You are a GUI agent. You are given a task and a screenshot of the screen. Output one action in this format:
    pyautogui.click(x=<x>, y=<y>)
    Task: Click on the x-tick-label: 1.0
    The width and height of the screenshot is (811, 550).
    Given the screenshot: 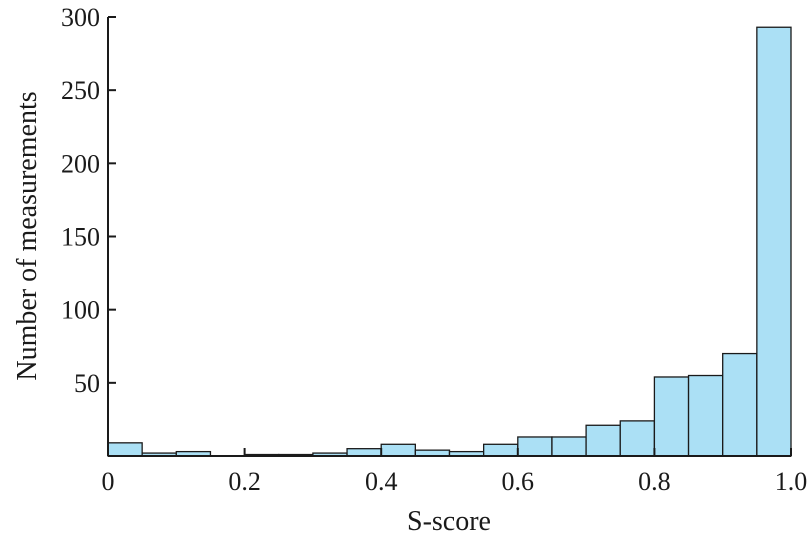 What is the action you would take?
    pyautogui.click(x=791, y=481)
    